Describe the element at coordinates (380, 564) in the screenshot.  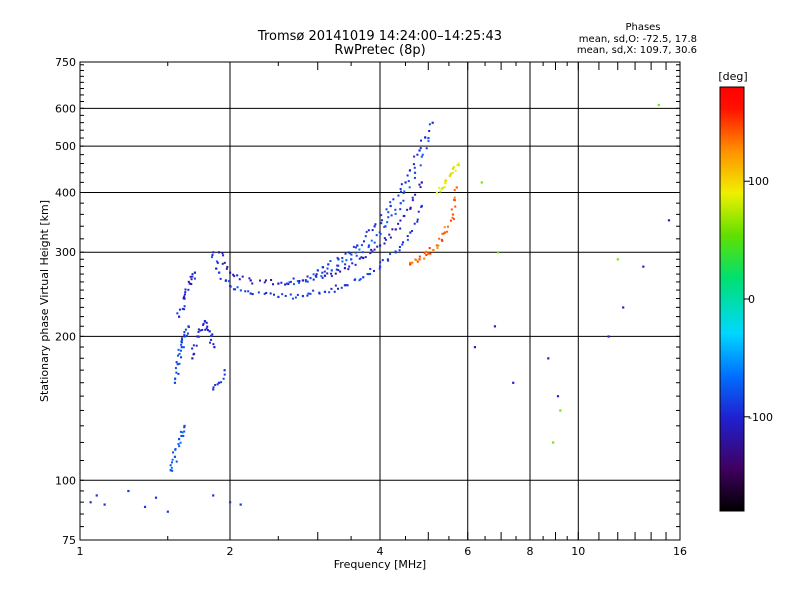
I see `x-axis-label: Frequency [MHz]` at that location.